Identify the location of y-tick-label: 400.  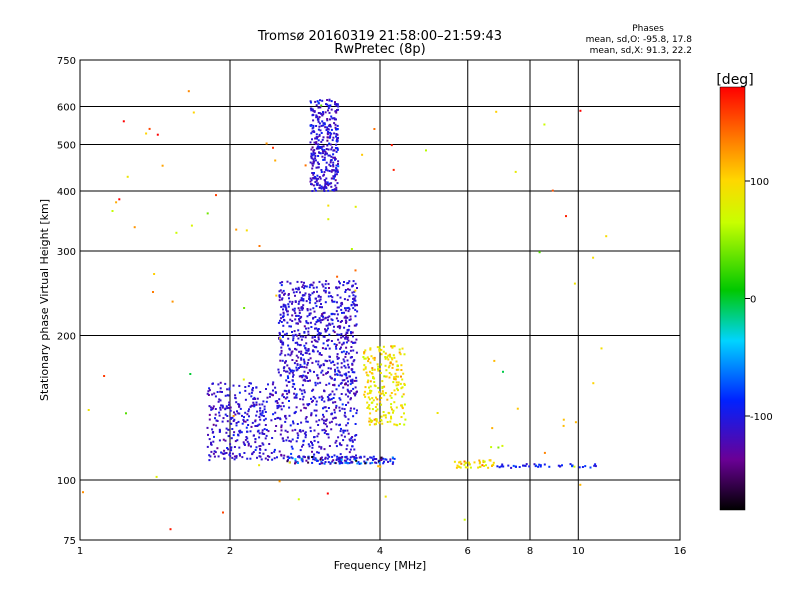
(66, 192).